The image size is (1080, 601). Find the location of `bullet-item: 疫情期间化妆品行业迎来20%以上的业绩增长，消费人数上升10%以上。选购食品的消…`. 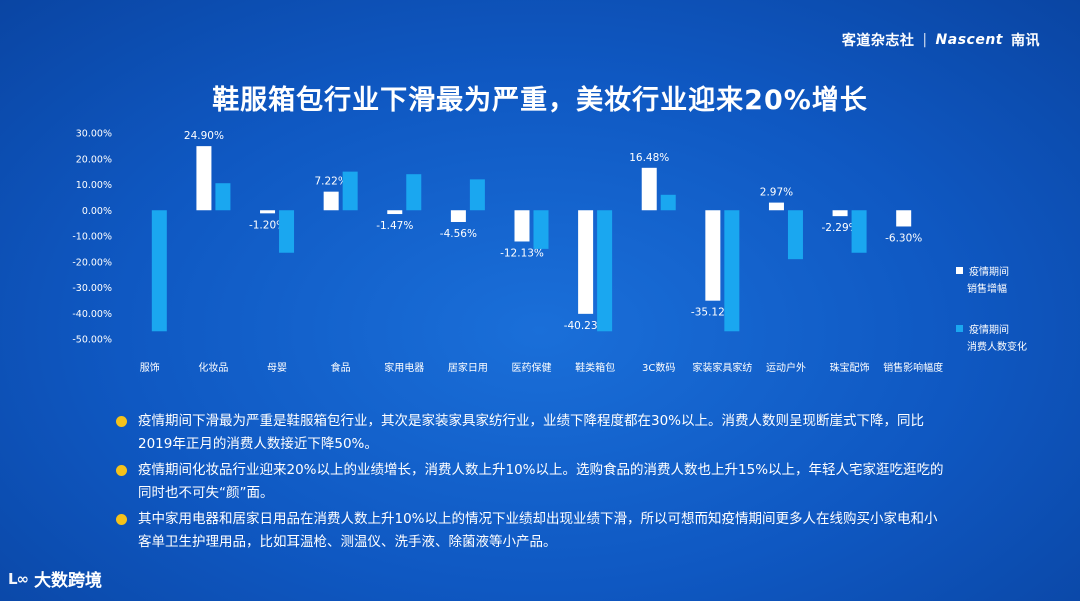

bullet-item: 疫情期间化妆品行业迎来20%以上的业绩增长，消费人数上升10%以上。选购食品的消… is located at coordinates (531, 482).